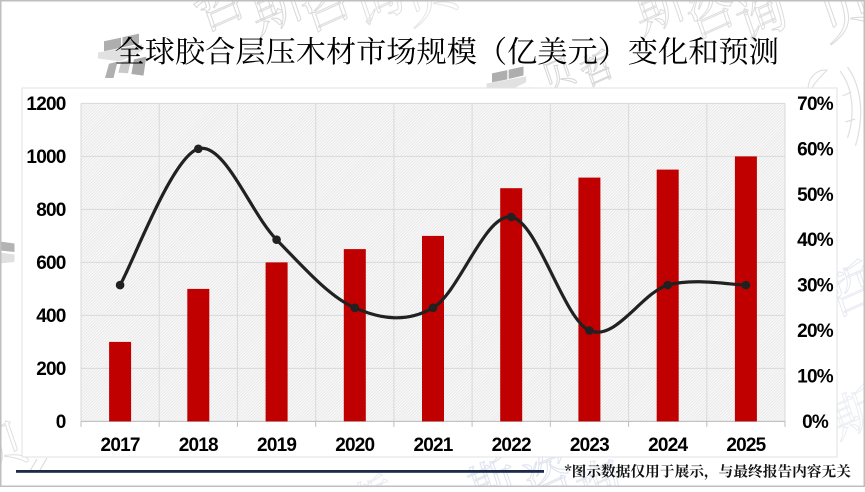 The image size is (865, 492). What do you see at coordinates (815, 377) in the screenshot?
I see `svg-text: 10%` at bounding box center [815, 377].